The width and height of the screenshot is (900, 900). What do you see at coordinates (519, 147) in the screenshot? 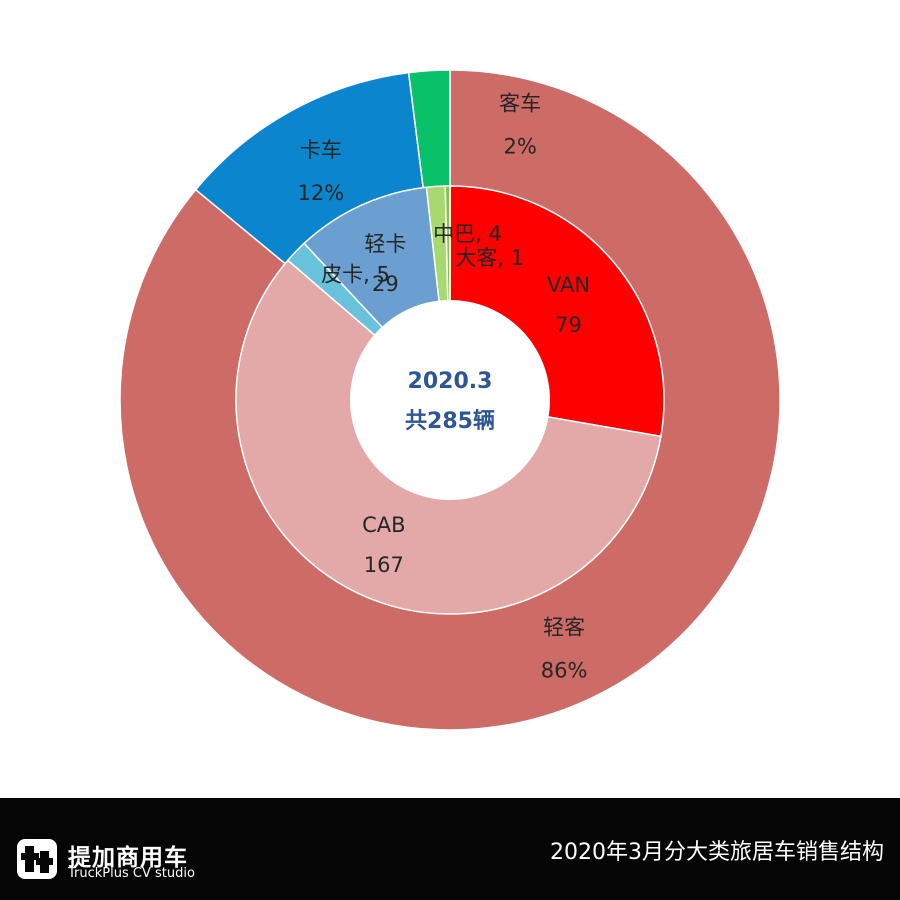
I see `outer-label-value-2: 2%` at bounding box center [519, 147].